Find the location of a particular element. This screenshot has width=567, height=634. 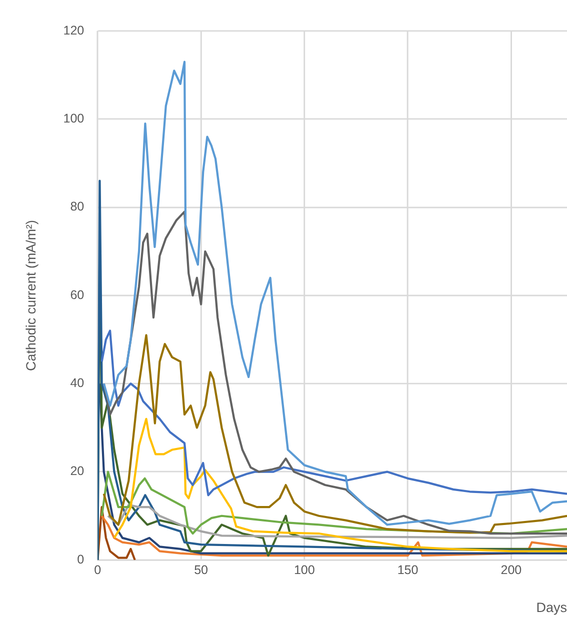

x-tick-label: 50 is located at coordinates (201, 569).